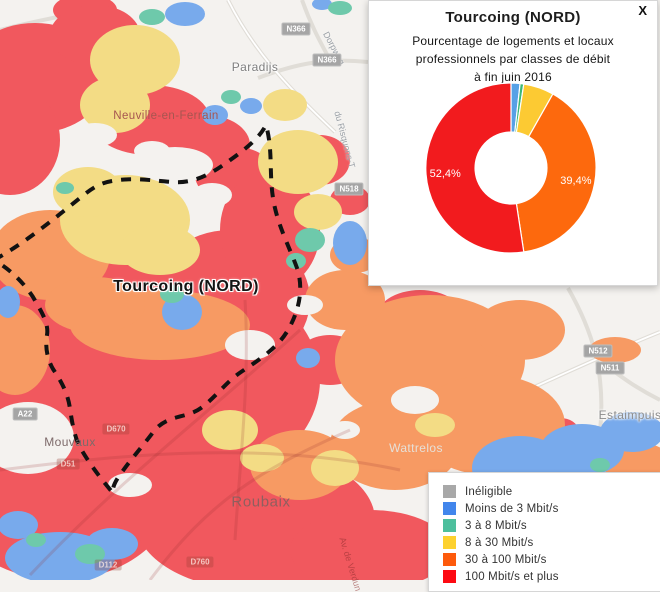 The height and width of the screenshot is (592, 660). I want to click on legend-row: 30 à 100 Mbit/s, so click(551, 559).